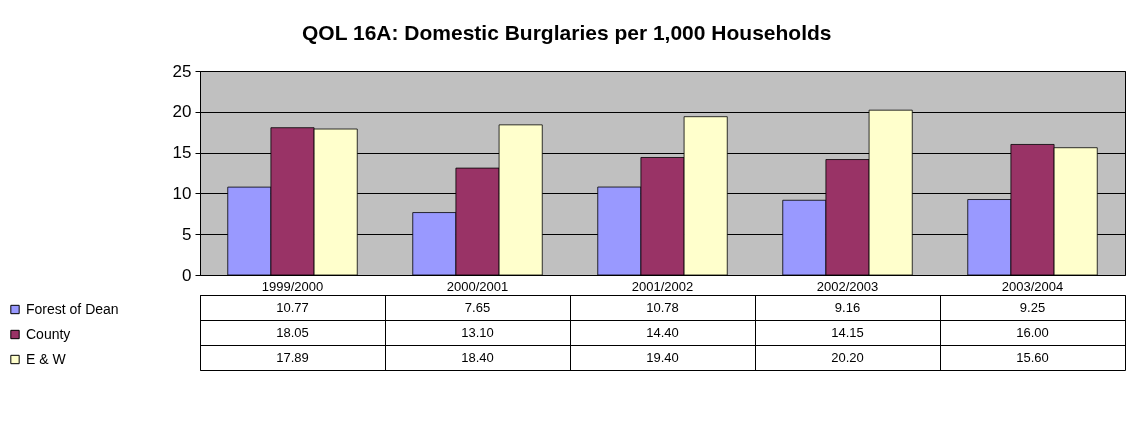 Image resolution: width=1148 pixels, height=429 pixels. I want to click on data-label: 10.77, so click(292, 307).